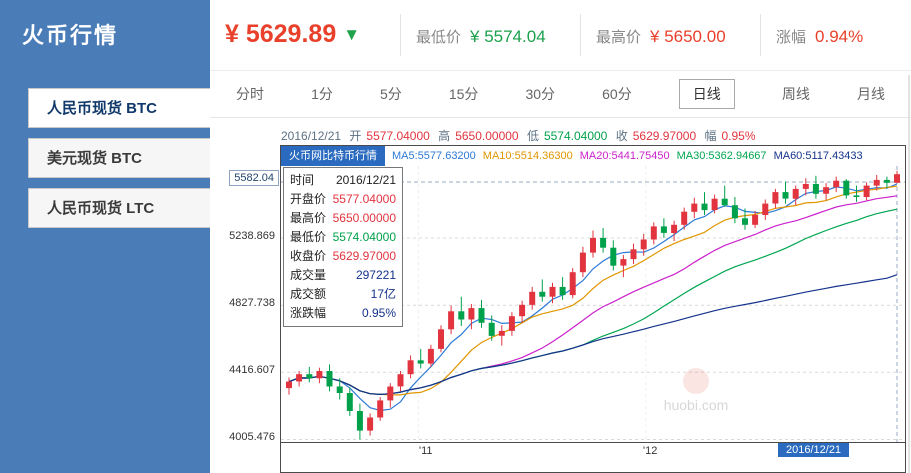 The image size is (911, 473). Describe the element at coordinates (710, 136) in the screenshot. I see `change-pct-label: 幅` at that location.